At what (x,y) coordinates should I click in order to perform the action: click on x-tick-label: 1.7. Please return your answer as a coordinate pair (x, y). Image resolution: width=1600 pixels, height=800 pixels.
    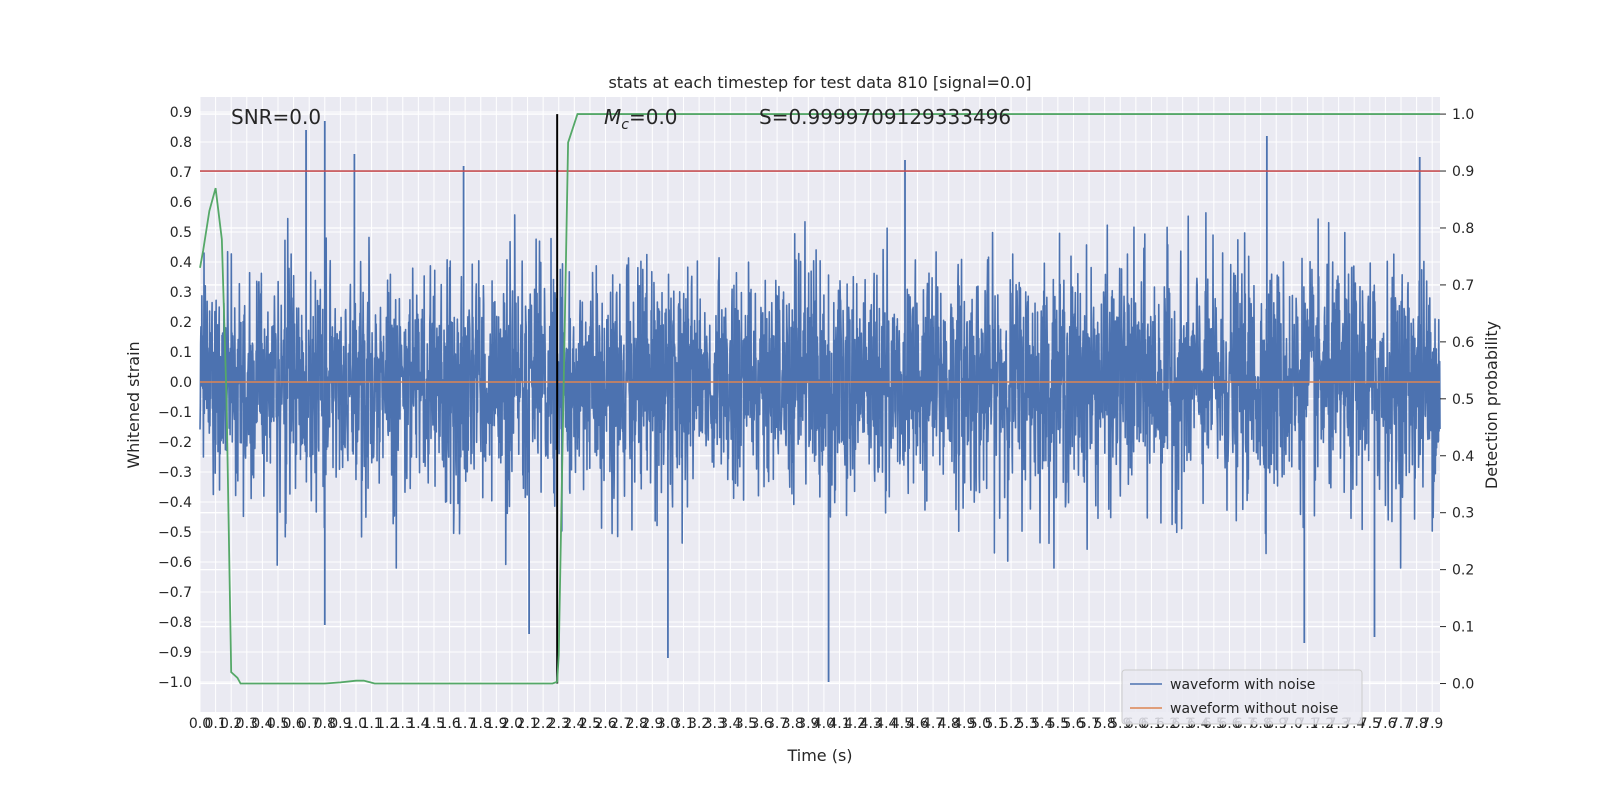
    Looking at the image, I should click on (465, 724).